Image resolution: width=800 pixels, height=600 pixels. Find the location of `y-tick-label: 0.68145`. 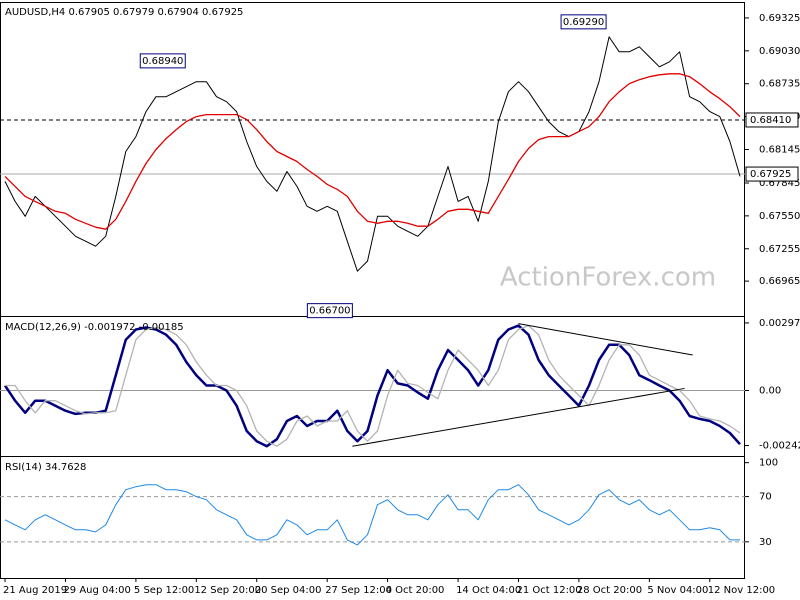

y-tick-label: 0.68145 is located at coordinates (779, 150).